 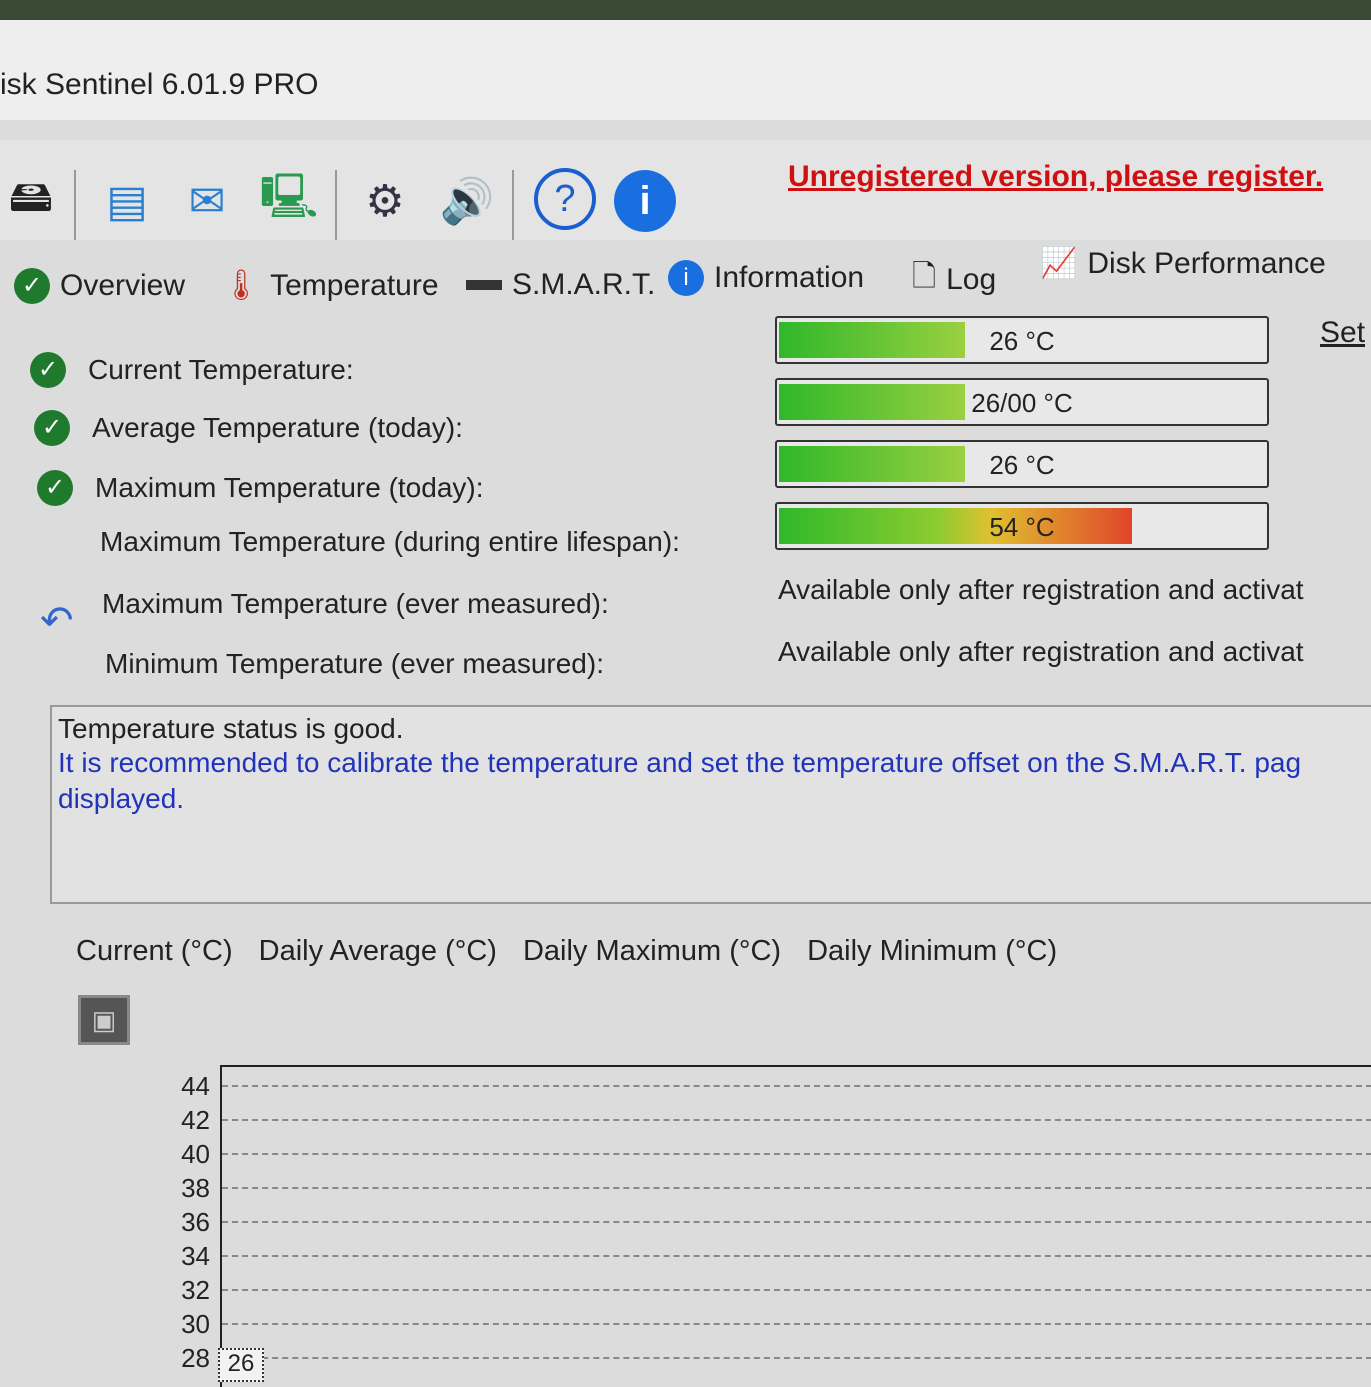 I want to click on y-tick-label: 44, so click(x=195, y=1086).